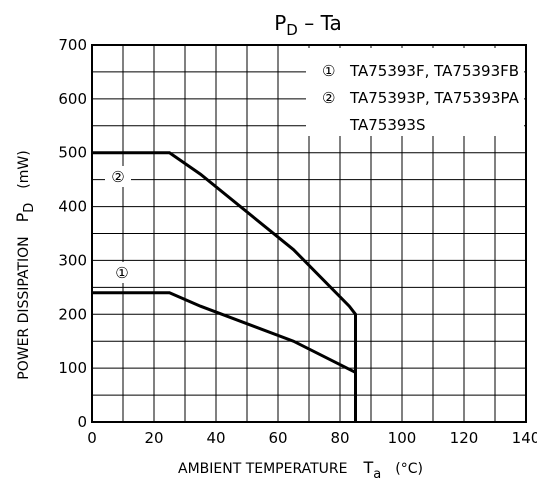 This screenshot has width=537, height=485. I want to click on x-tick-label: 60, so click(277, 438).